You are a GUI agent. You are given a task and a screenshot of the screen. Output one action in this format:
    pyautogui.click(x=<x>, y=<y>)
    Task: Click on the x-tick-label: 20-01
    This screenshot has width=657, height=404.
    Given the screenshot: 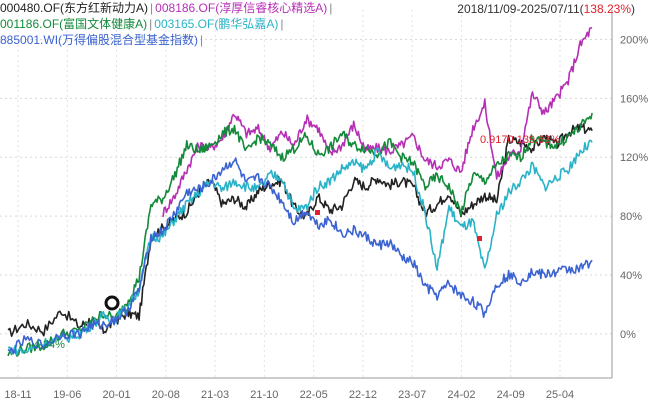 What is the action you would take?
    pyautogui.click(x=116, y=395)
    